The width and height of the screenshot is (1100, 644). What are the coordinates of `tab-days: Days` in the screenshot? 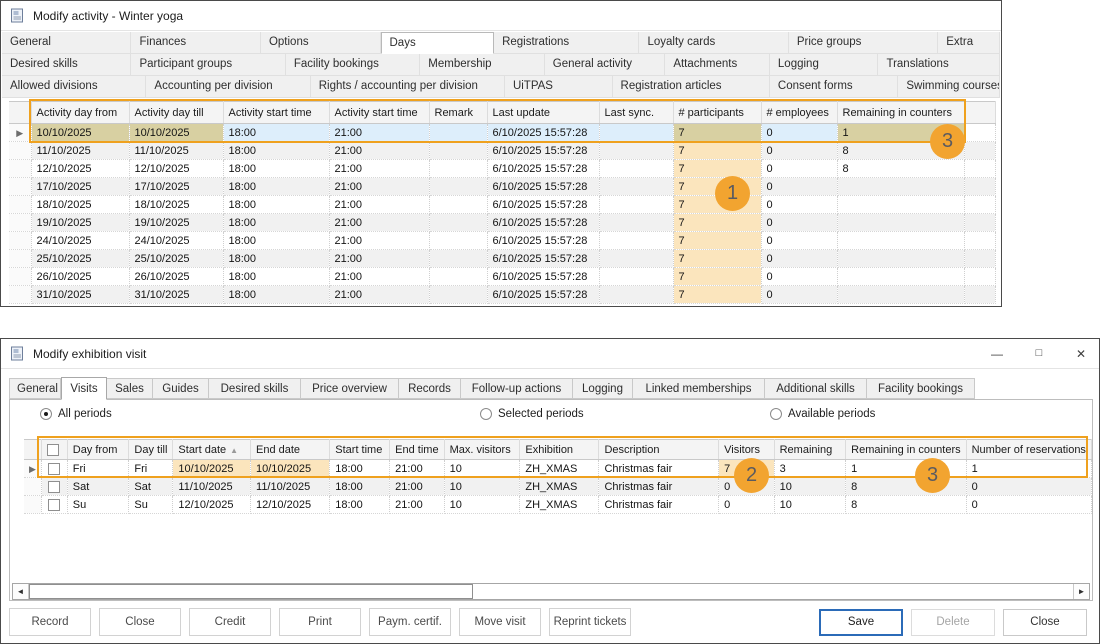 It's located at (437, 43).